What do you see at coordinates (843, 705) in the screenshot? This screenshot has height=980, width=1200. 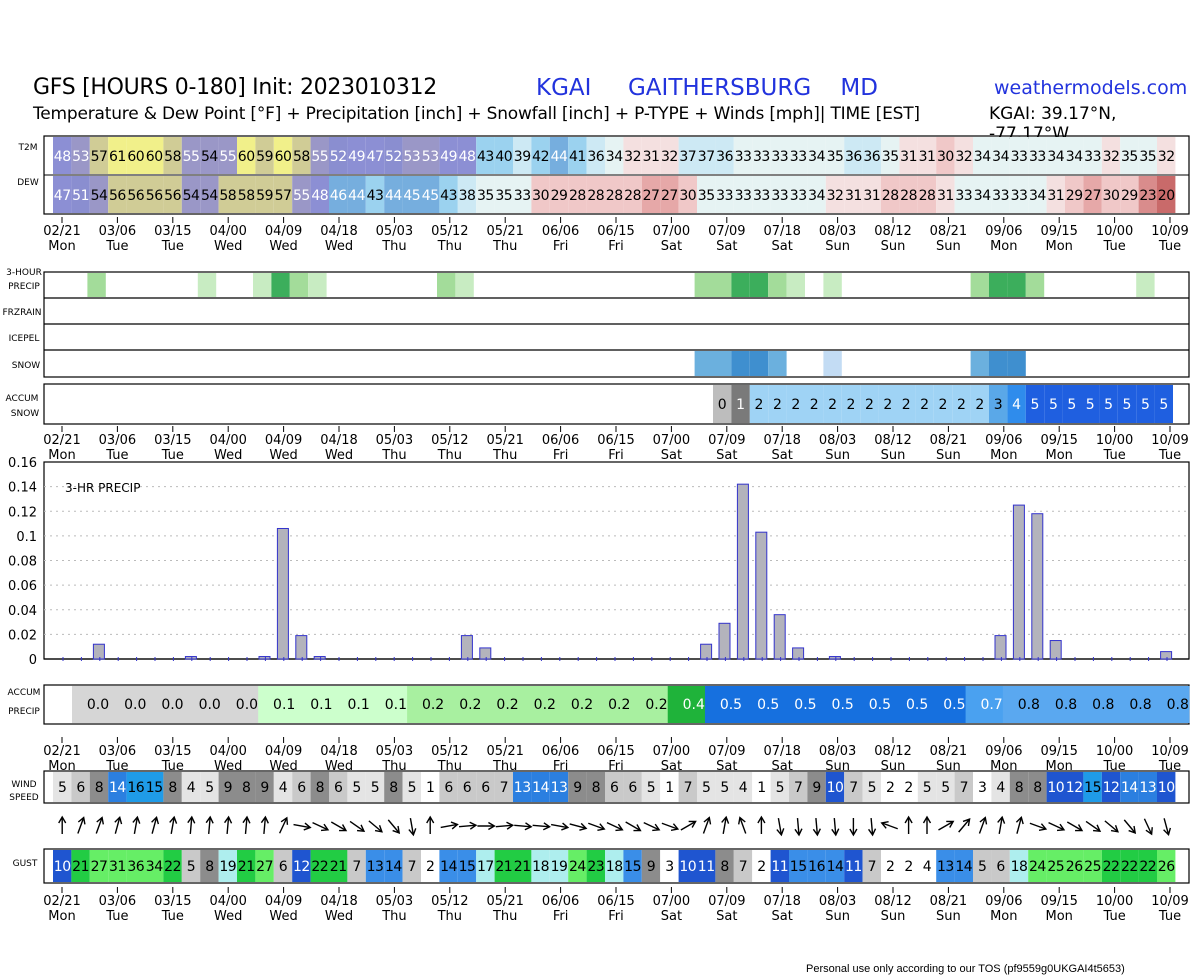 I see `accum-precip-value: 0.5` at bounding box center [843, 705].